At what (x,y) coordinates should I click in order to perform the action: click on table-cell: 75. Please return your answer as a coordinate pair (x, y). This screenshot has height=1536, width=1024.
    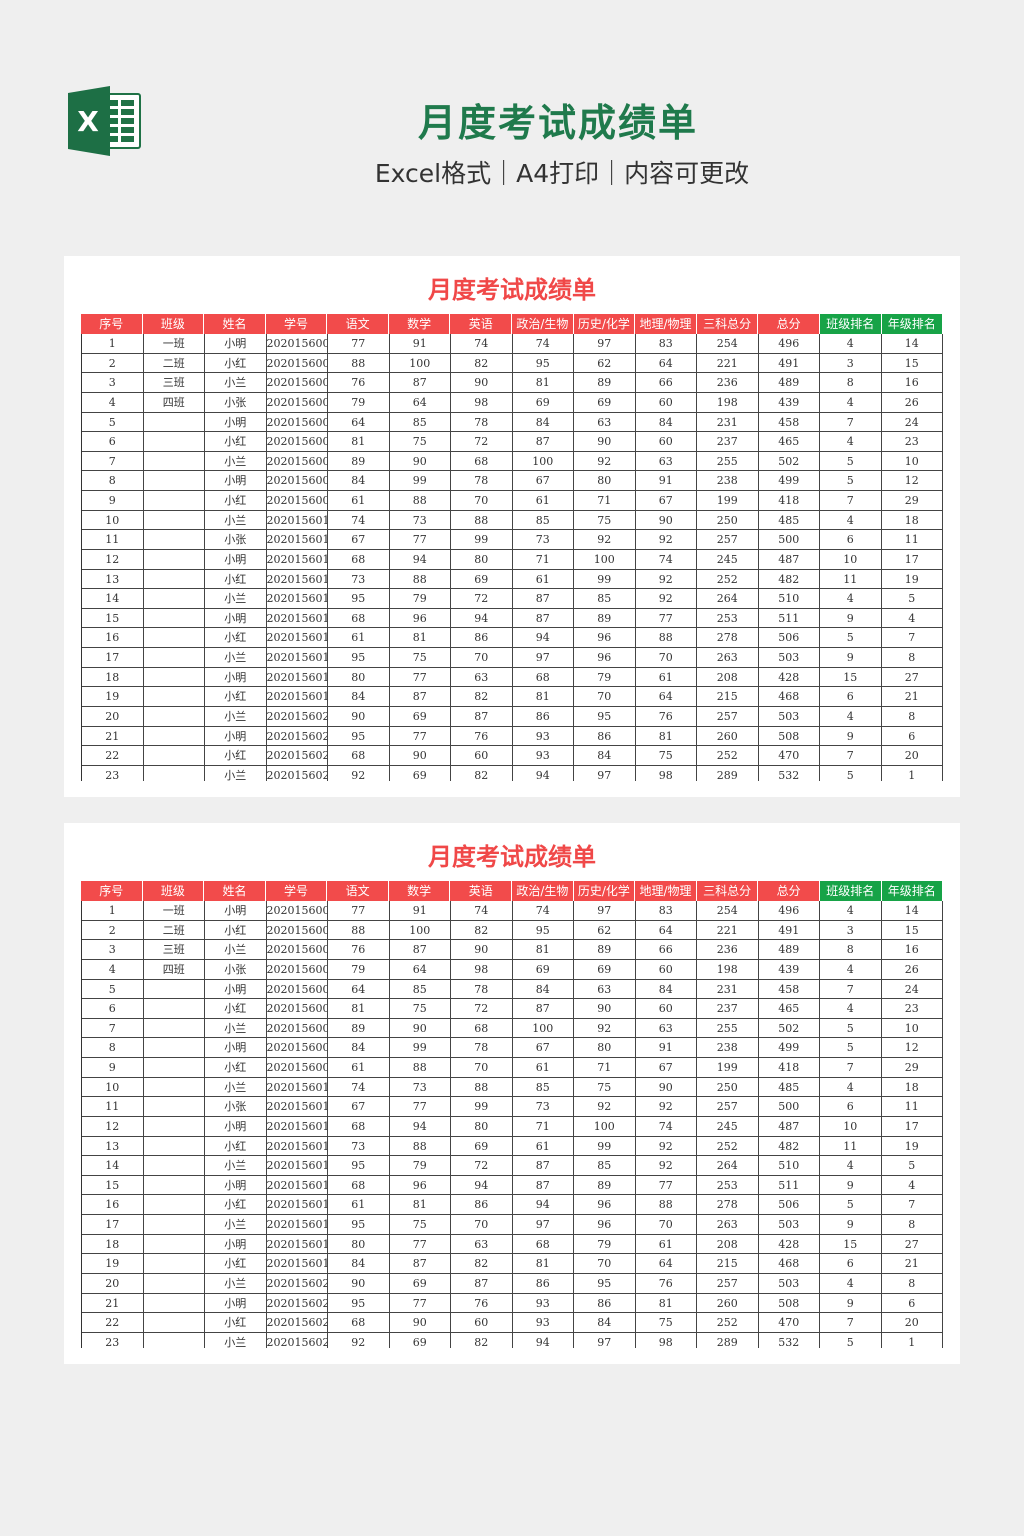
    Looking at the image, I should click on (666, 1322).